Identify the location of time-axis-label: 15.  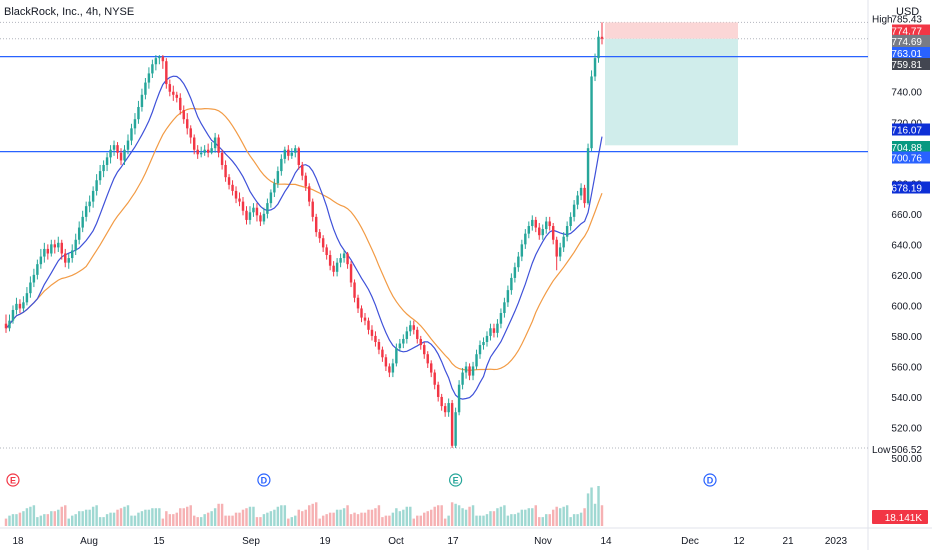
(159, 541).